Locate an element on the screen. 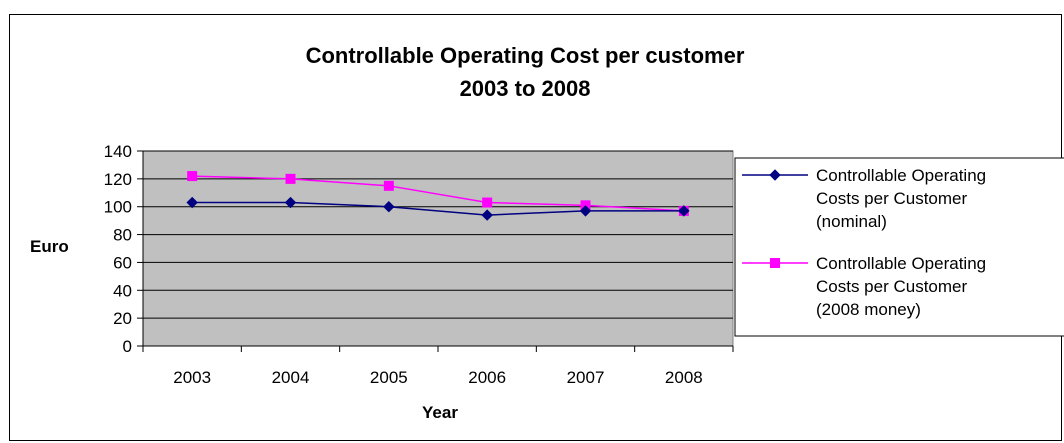 This screenshot has width=1064, height=443. y-tick-label: 120 is located at coordinates (118, 179).